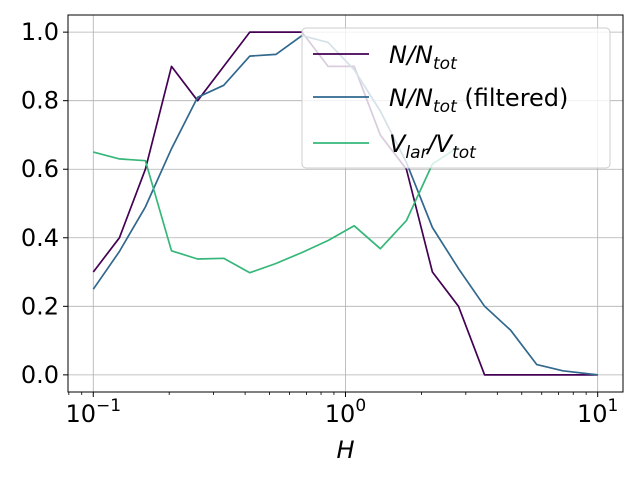  What do you see at coordinates (440, 144) in the screenshot?
I see `legend-label-part: /V` at bounding box center [440, 144].